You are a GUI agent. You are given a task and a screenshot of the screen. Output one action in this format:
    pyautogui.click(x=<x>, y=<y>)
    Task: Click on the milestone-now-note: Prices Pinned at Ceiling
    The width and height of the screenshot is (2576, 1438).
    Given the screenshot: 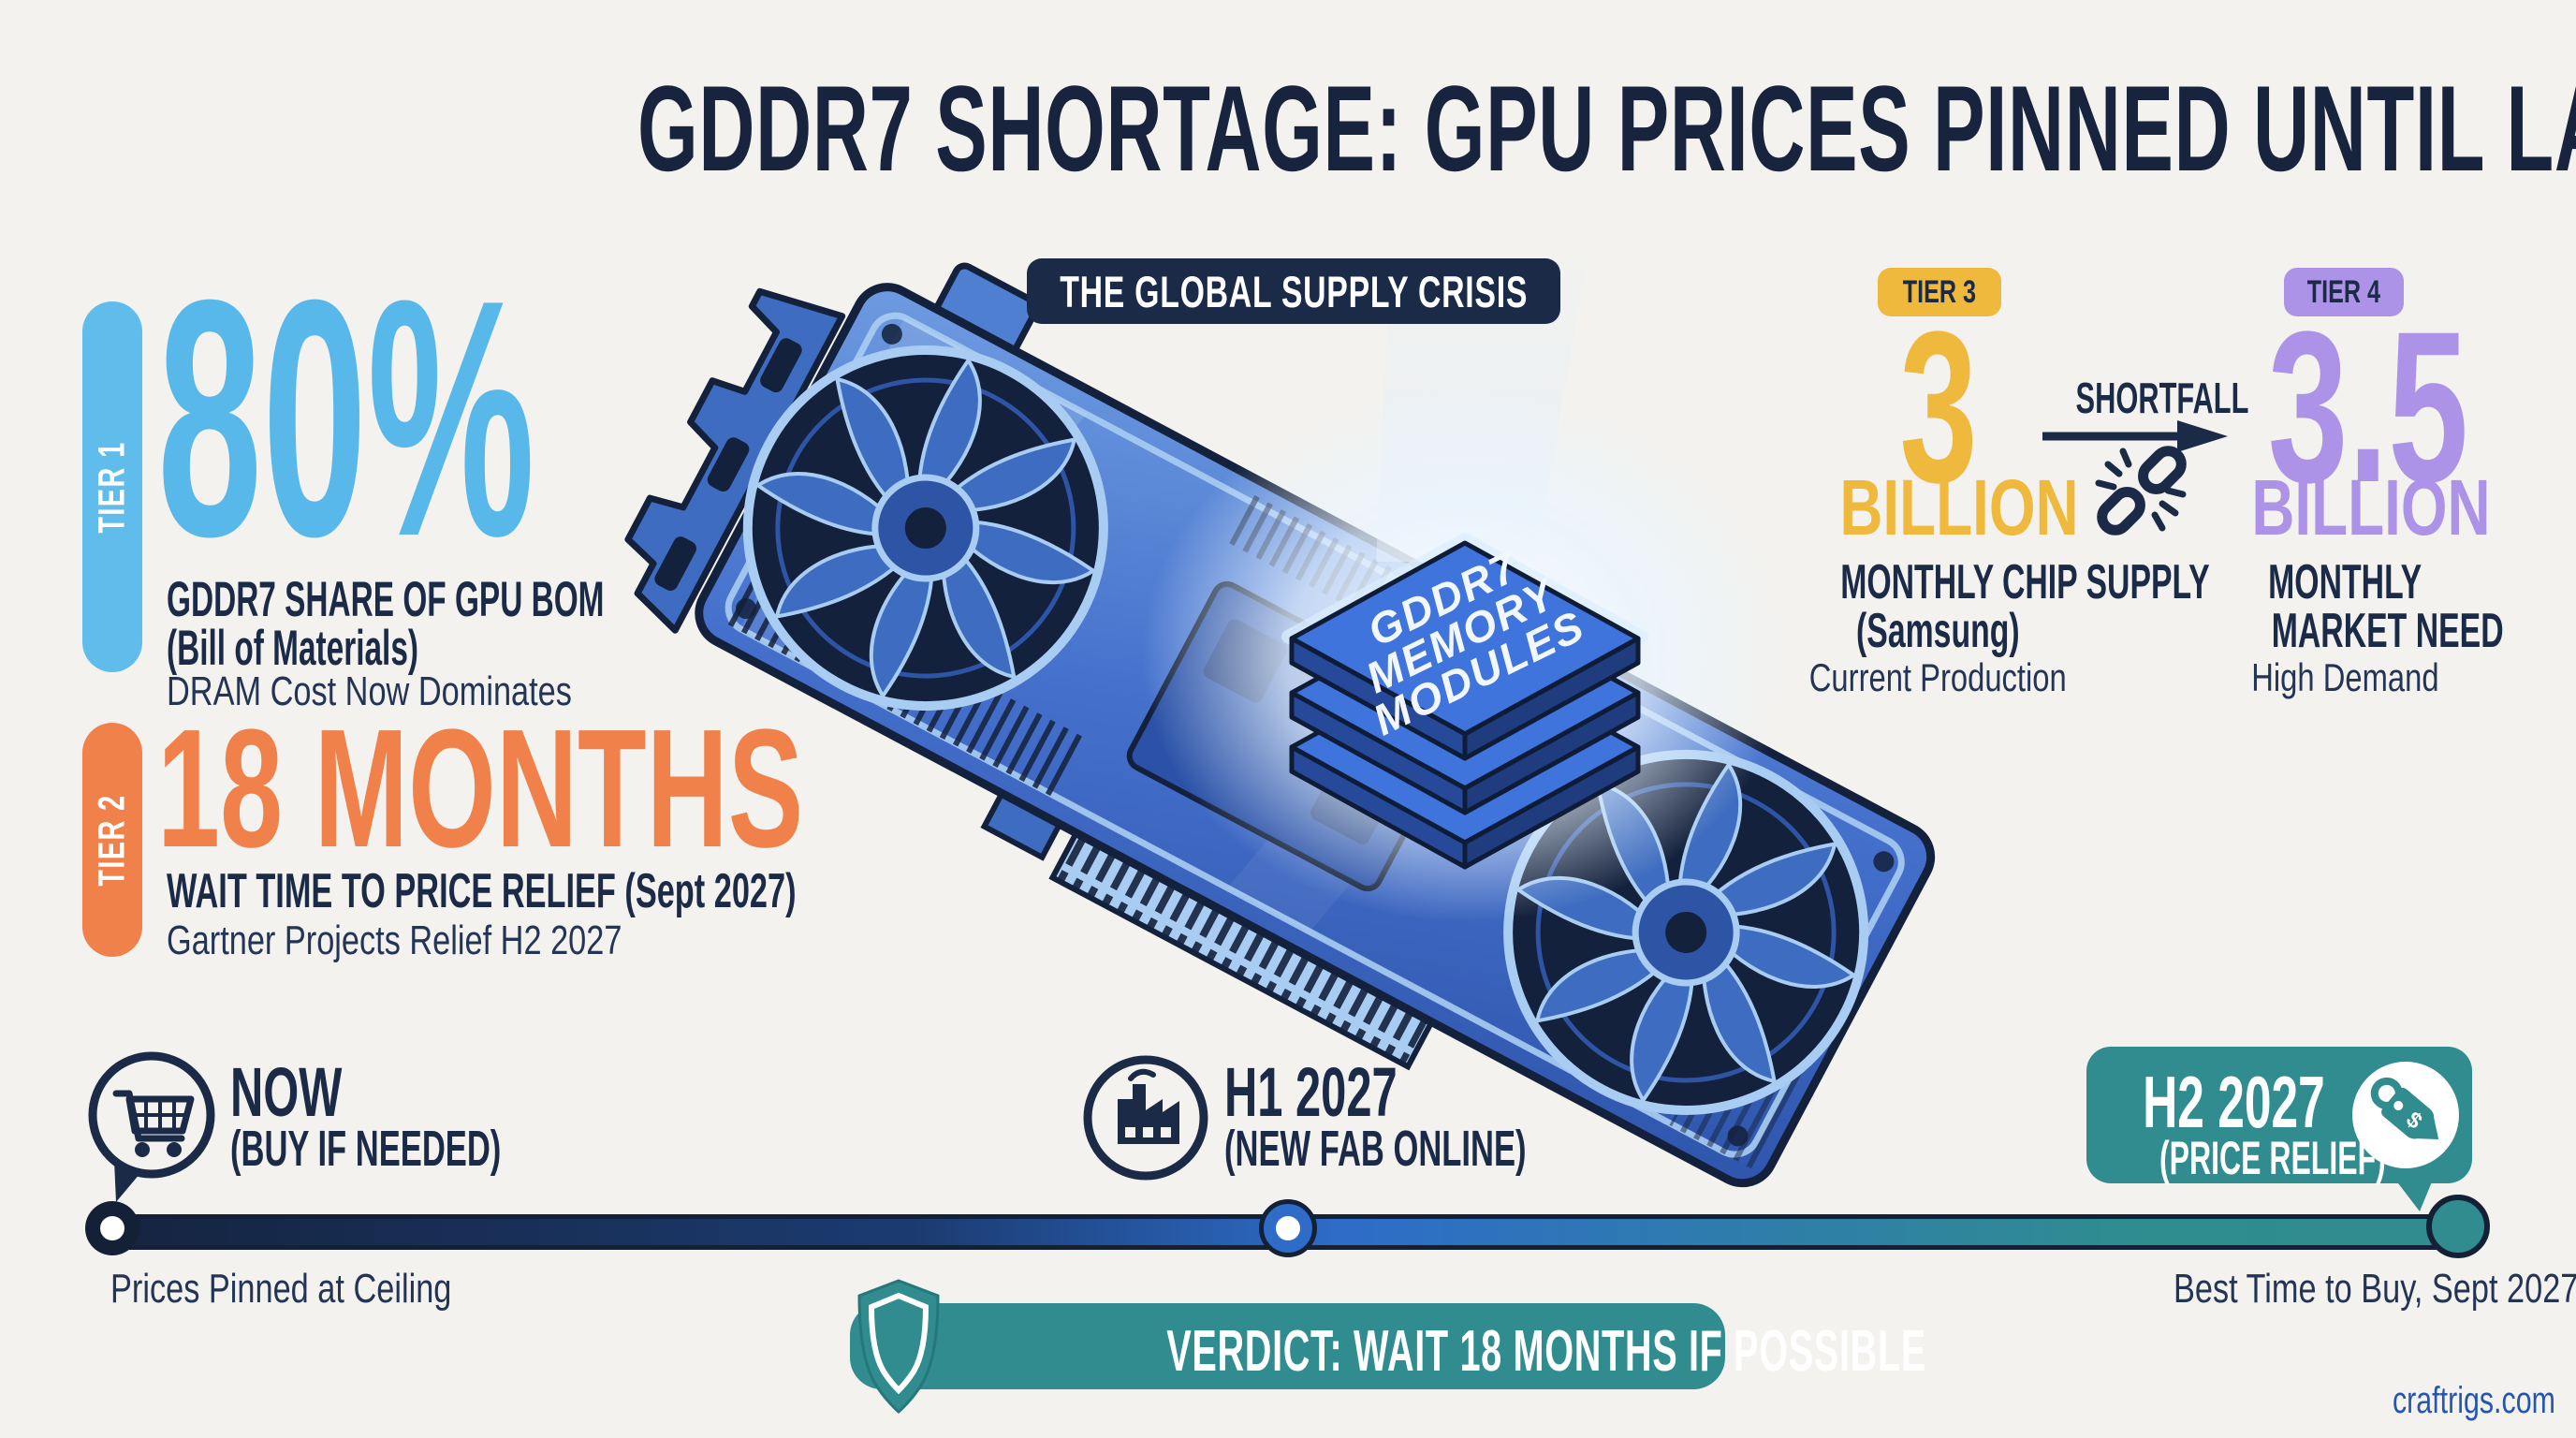 What is the action you would take?
    pyautogui.click(x=281, y=1289)
    